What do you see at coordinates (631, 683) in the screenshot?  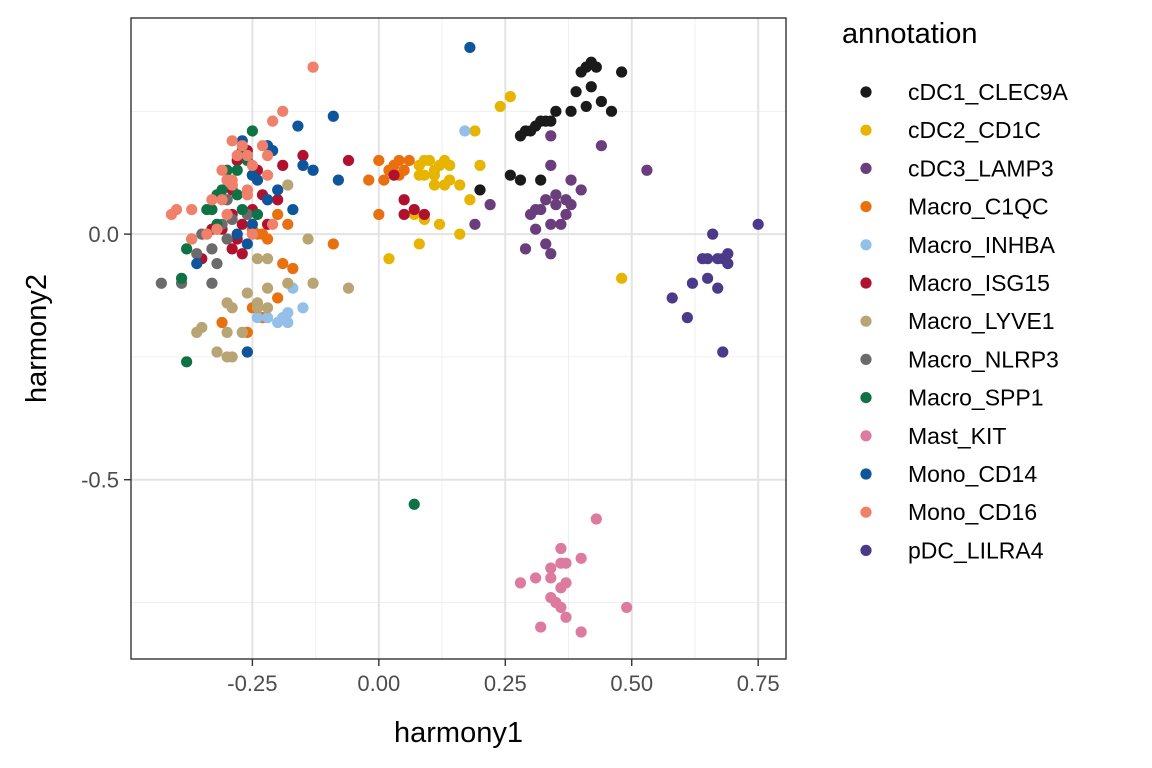 I see `x-tick-label: 0.50` at bounding box center [631, 683].